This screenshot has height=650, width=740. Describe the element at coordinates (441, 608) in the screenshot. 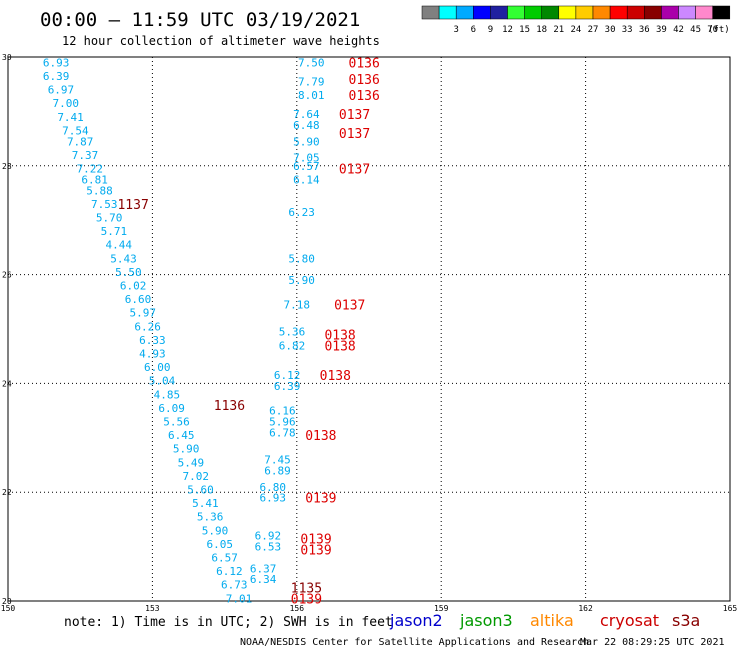

I see `x-tick-label: 159` at that location.